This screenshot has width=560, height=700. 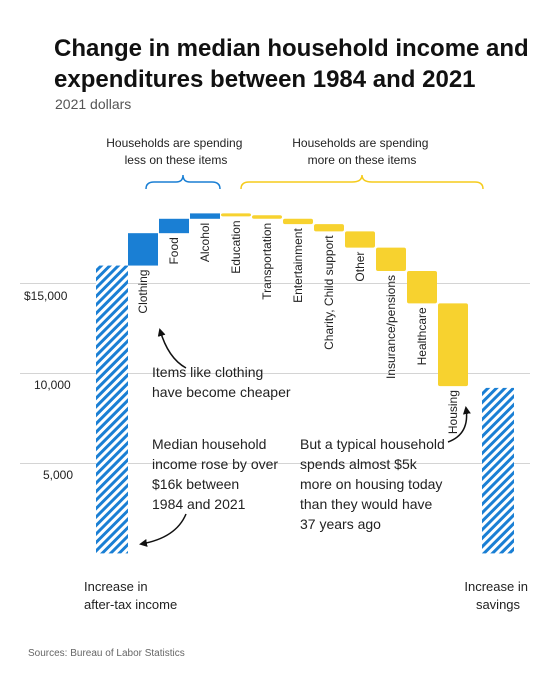 What do you see at coordinates (498, 470) in the screenshot?
I see `end-bar` at bounding box center [498, 470].